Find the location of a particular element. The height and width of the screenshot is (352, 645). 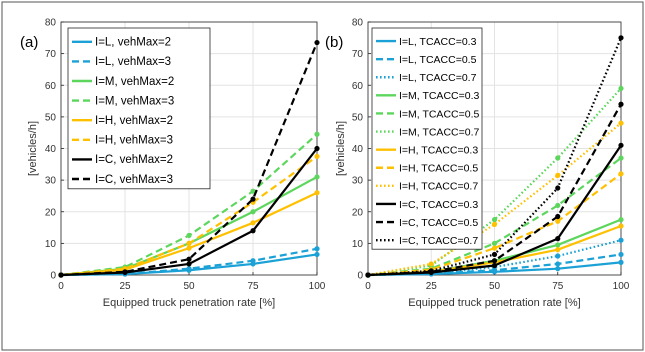

legend-entry-label: I=L, TCACC=0.5 is located at coordinates (438, 60).